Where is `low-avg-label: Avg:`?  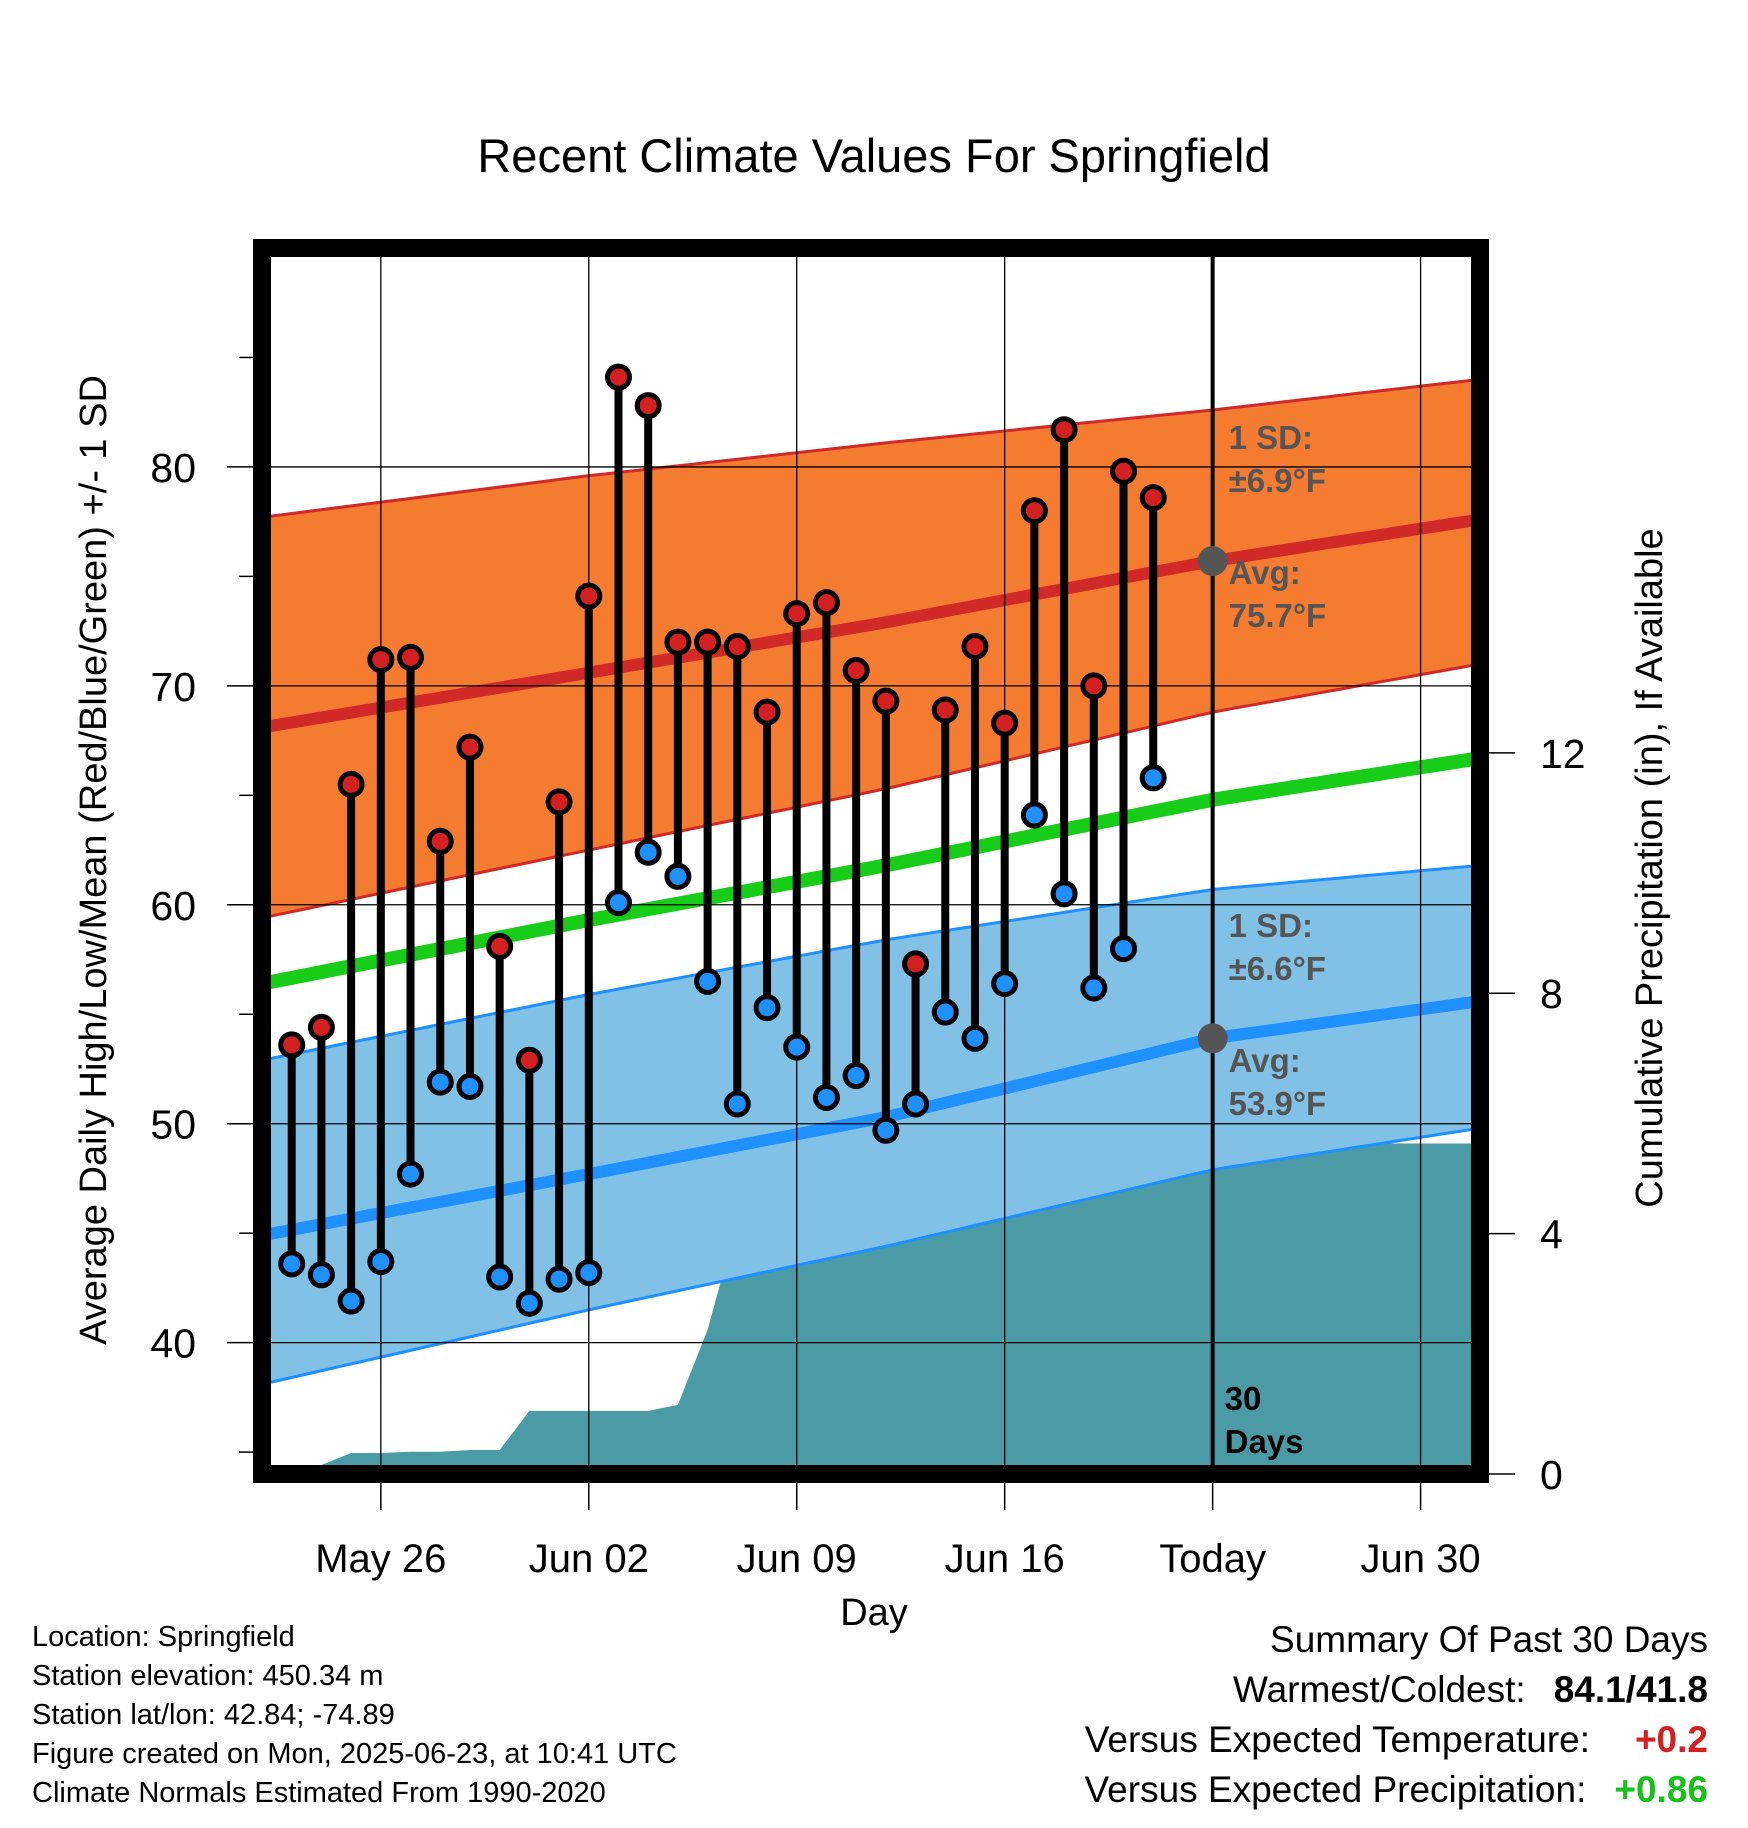
low-avg-label: Avg: is located at coordinates (1265, 1060).